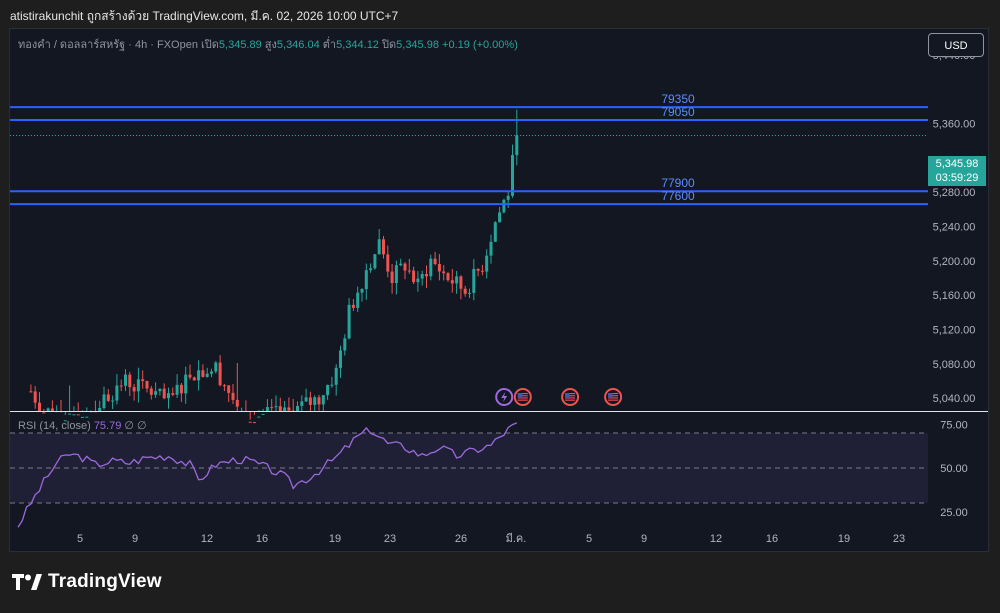 The height and width of the screenshot is (613, 1000). I want to click on low-value: 5,344.12, so click(357, 45).